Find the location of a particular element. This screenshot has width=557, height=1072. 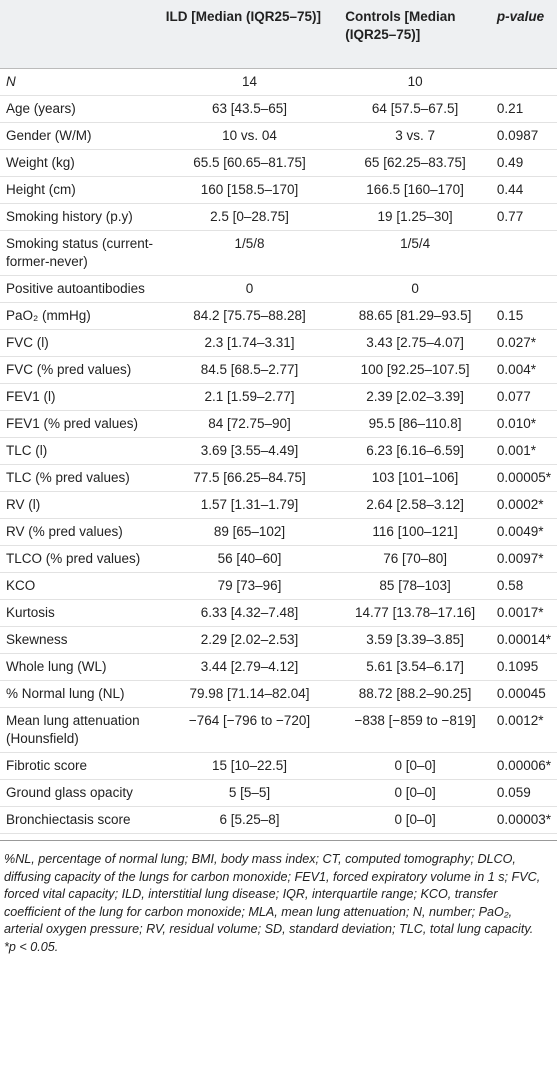

row-label: FVC (% pred values) is located at coordinates (80, 370).